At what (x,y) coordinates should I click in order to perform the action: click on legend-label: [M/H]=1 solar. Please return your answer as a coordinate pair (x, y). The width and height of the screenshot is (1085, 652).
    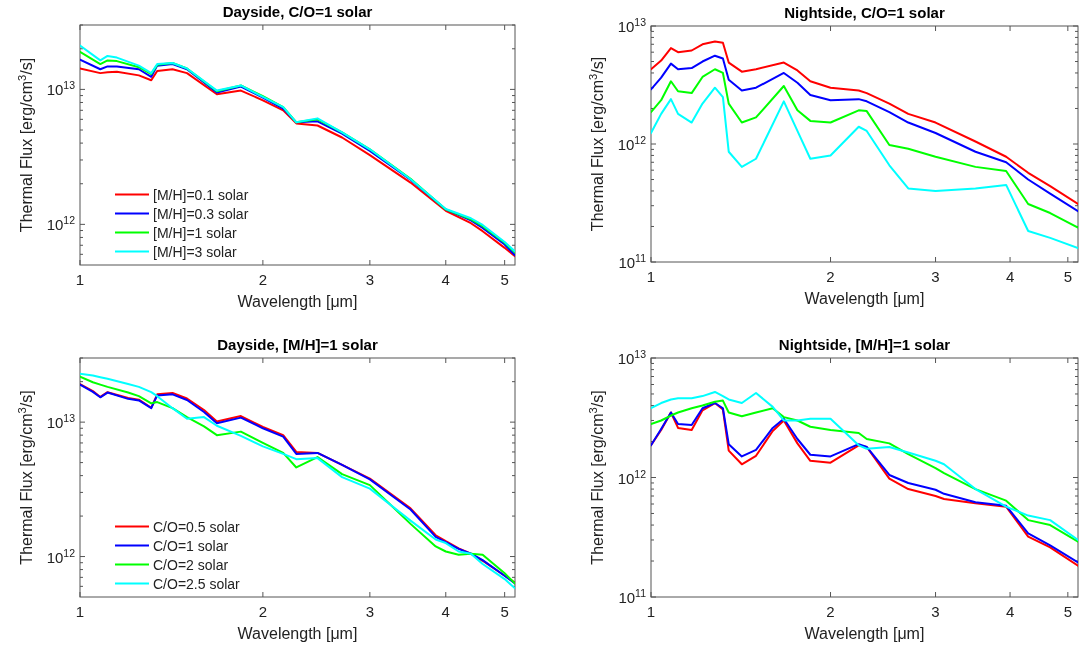
    Looking at the image, I should click on (195, 232).